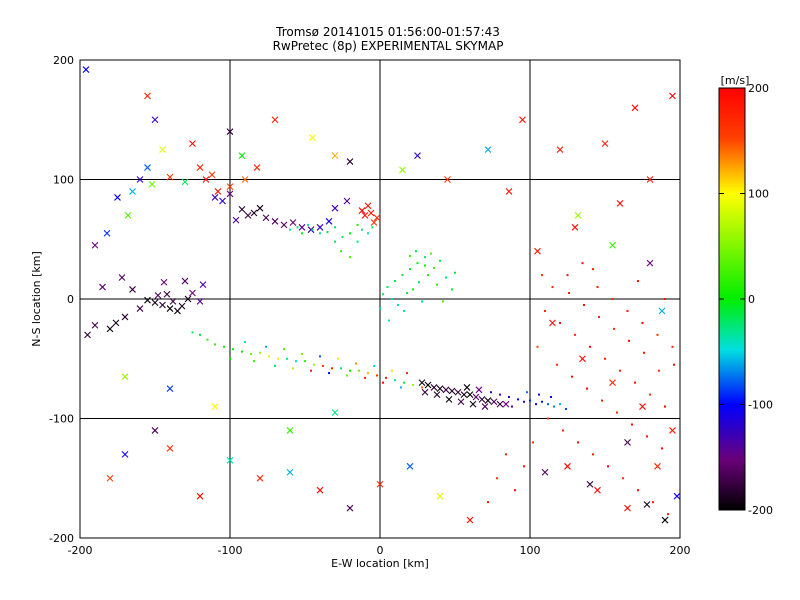 This screenshot has width=800, height=600. What do you see at coordinates (760, 510) in the screenshot?
I see `colorbar-tick-label: -200` at bounding box center [760, 510].